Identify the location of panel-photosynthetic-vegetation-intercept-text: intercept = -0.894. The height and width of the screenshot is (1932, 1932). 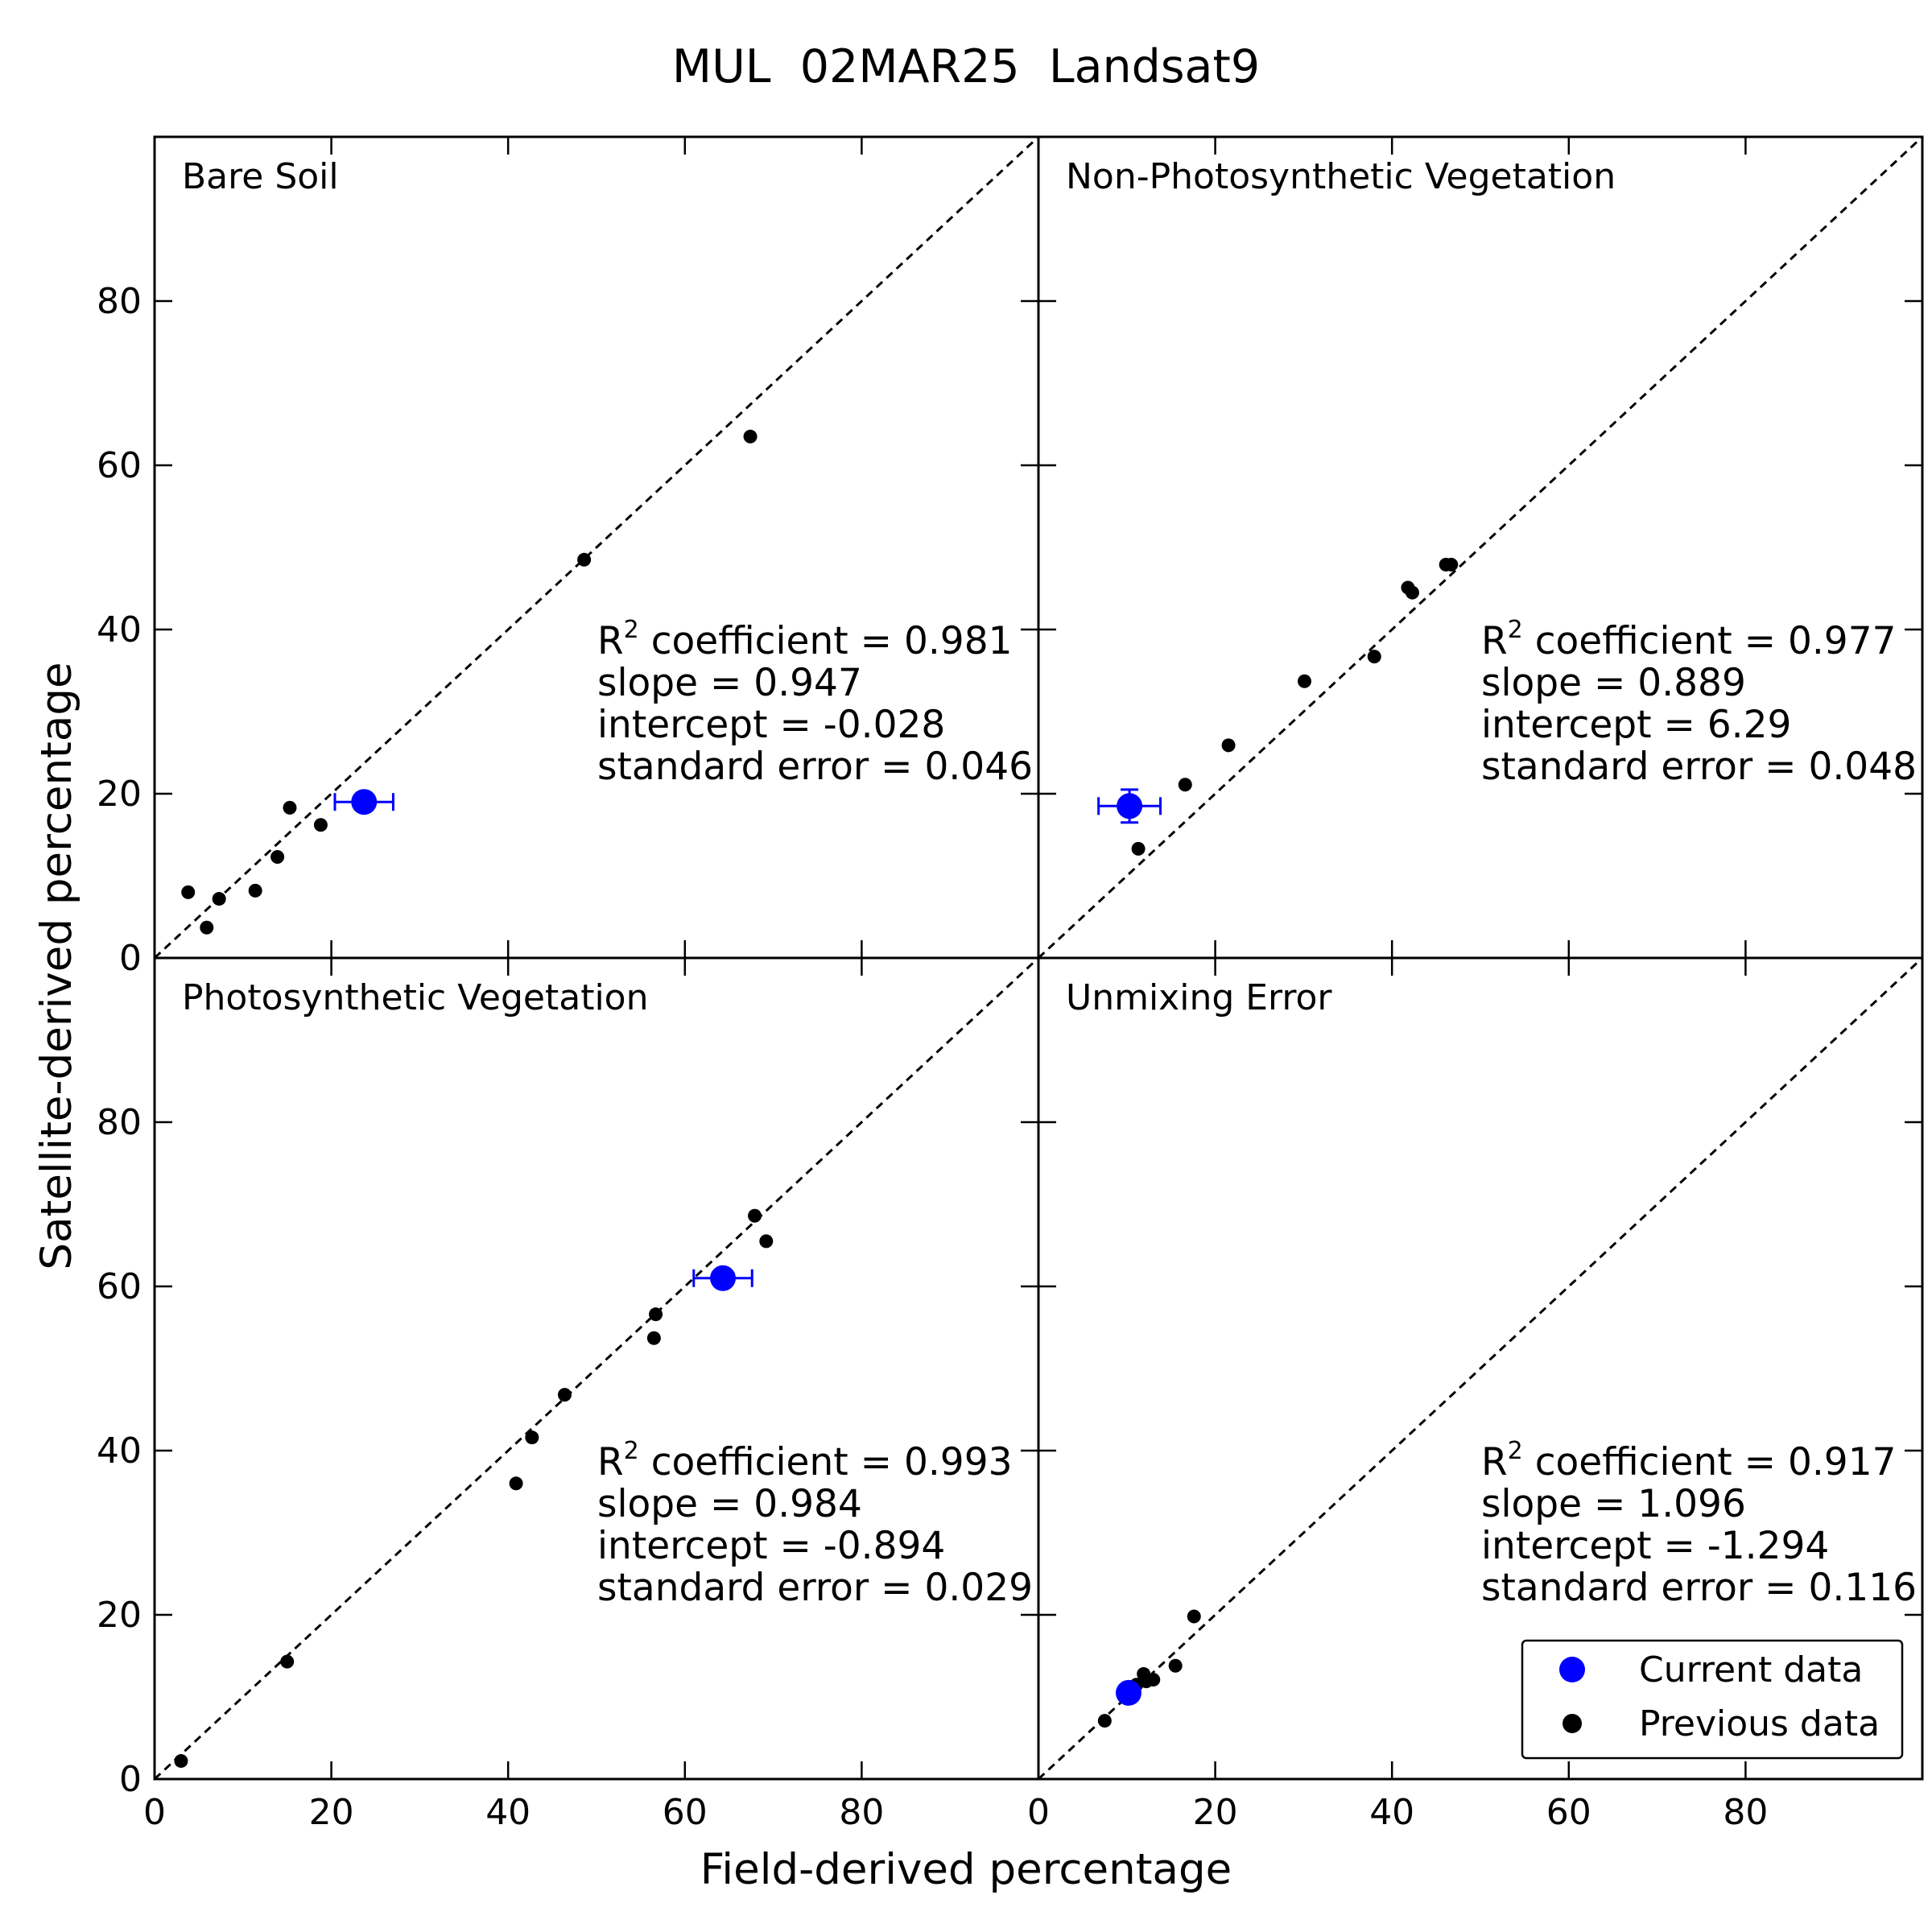
(771, 1546).